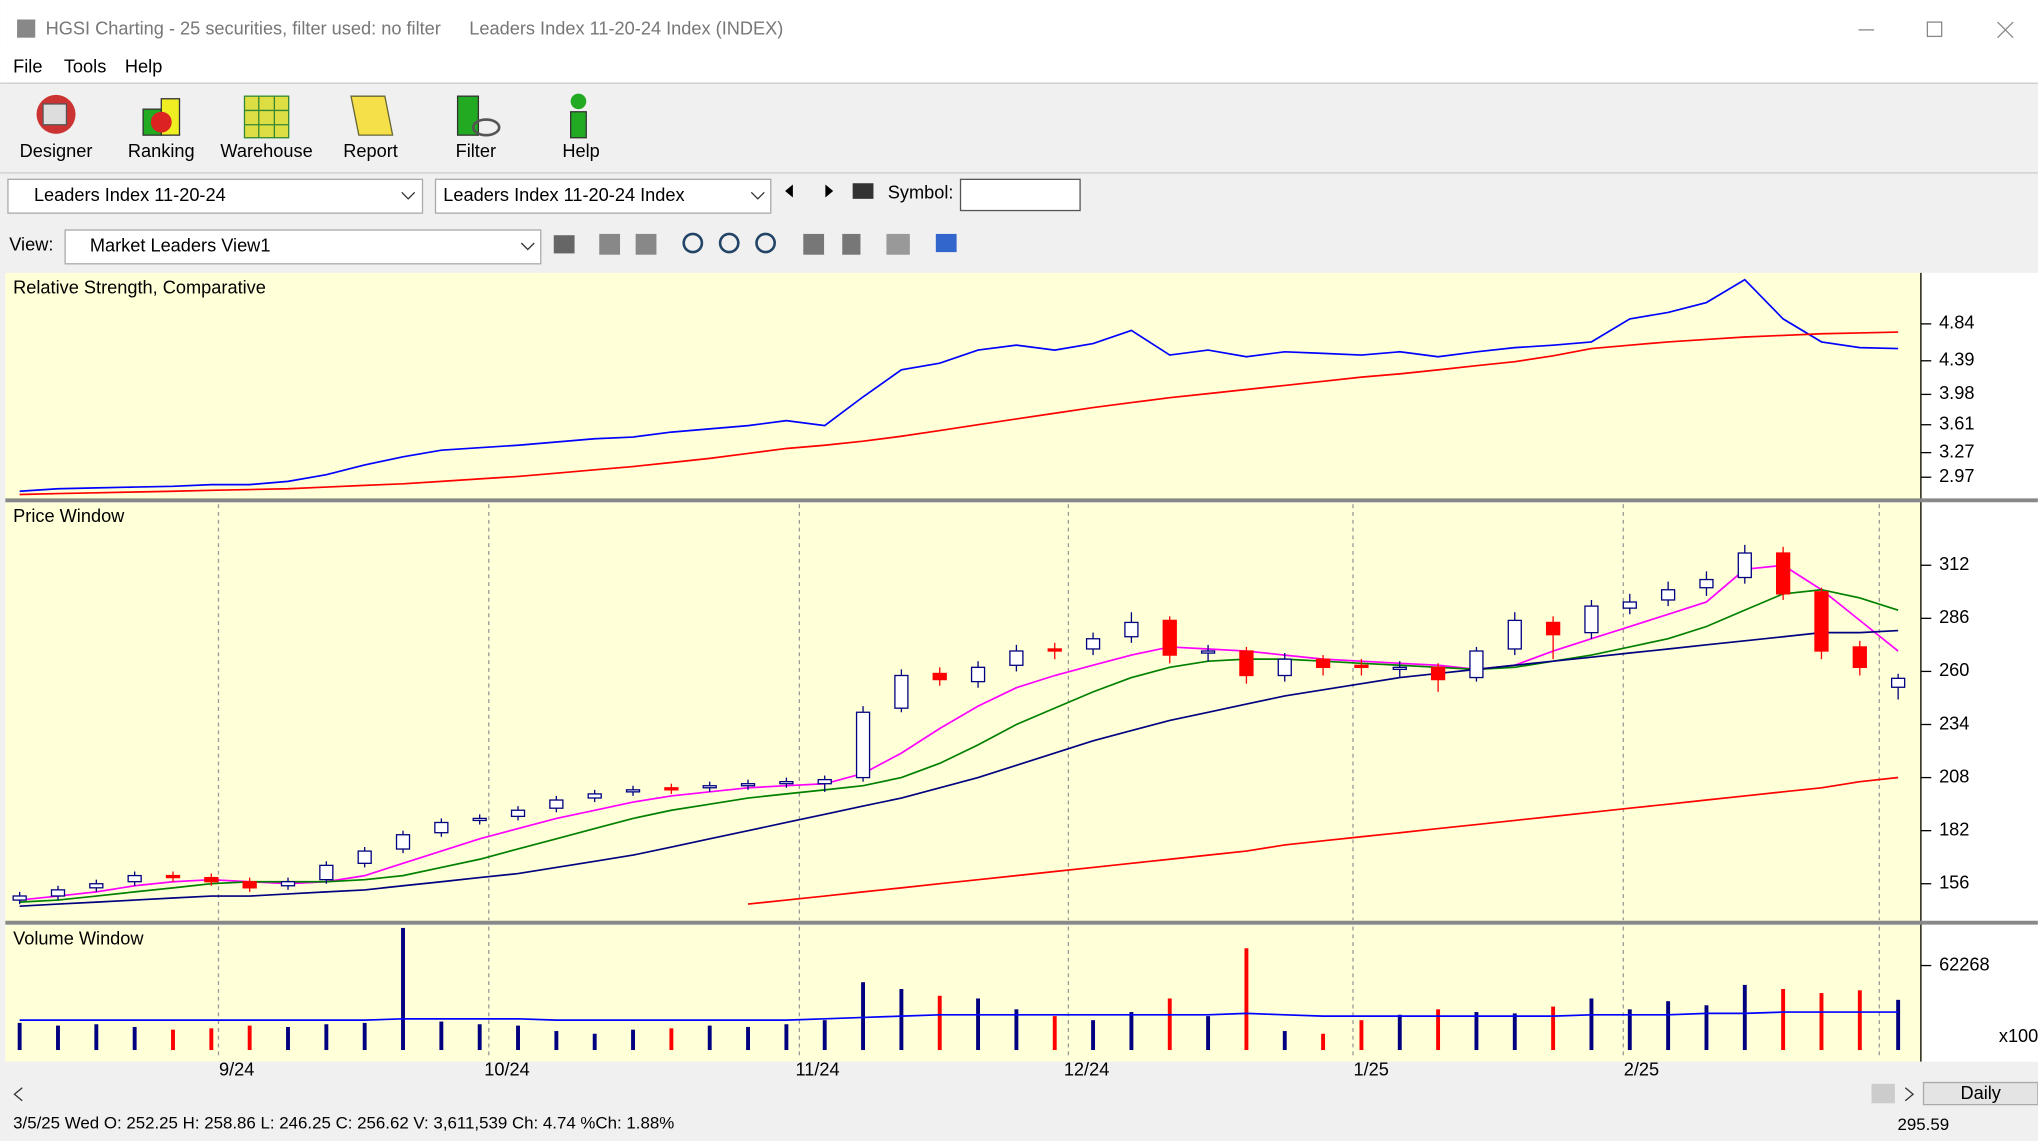 This screenshot has height=1141, width=2038. Describe the element at coordinates (963, 1093) in the screenshot. I see `scrollbar` at that location.